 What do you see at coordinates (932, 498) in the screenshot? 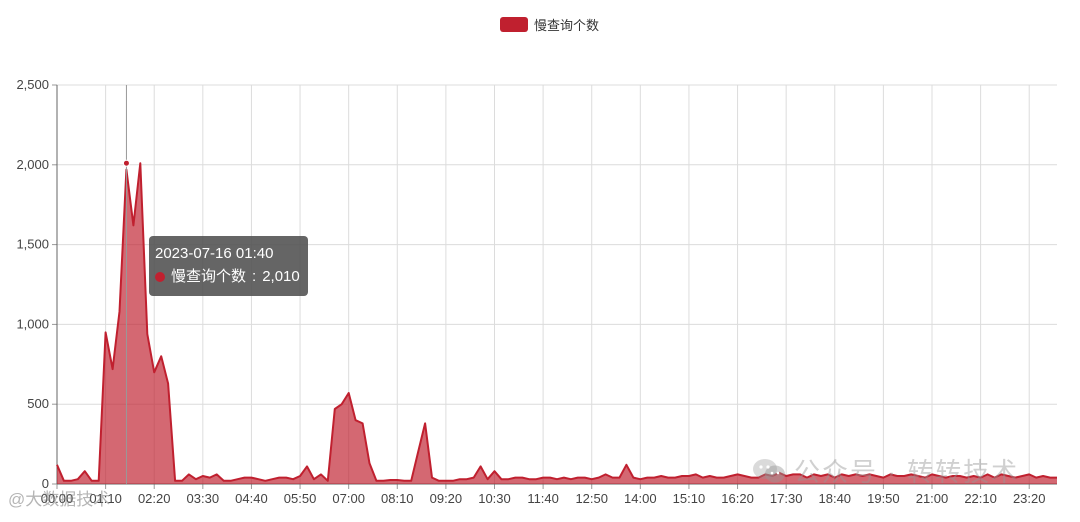
I see `x-tick-label: 21:00` at bounding box center [932, 498].